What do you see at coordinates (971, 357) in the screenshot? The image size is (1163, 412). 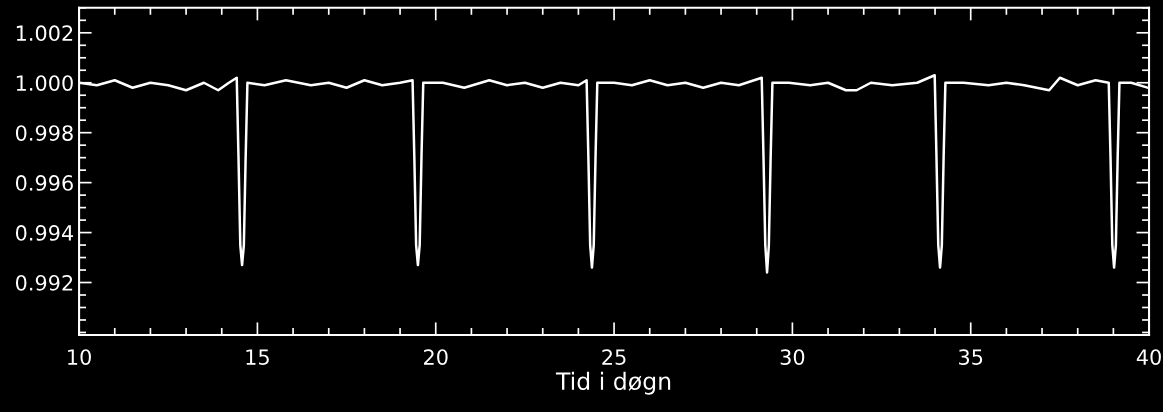 I see `x-tick-label: 35` at bounding box center [971, 357].